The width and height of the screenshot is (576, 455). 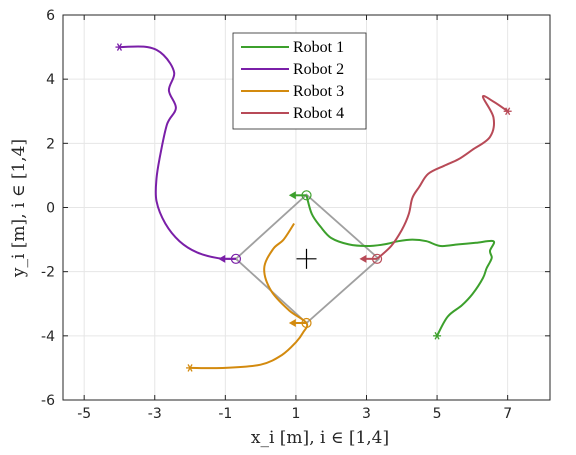 What do you see at coordinates (48, 273) in the screenshot?
I see `y-tick-label: -2` at bounding box center [48, 273].